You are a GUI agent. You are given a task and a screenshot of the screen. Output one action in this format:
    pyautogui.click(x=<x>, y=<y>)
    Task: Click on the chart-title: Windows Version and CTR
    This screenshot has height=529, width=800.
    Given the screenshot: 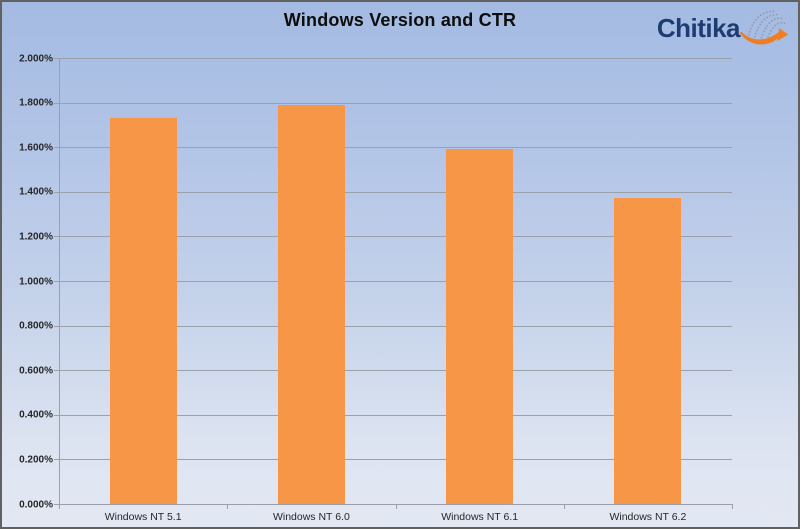 What is the action you would take?
    pyautogui.click(x=400, y=20)
    